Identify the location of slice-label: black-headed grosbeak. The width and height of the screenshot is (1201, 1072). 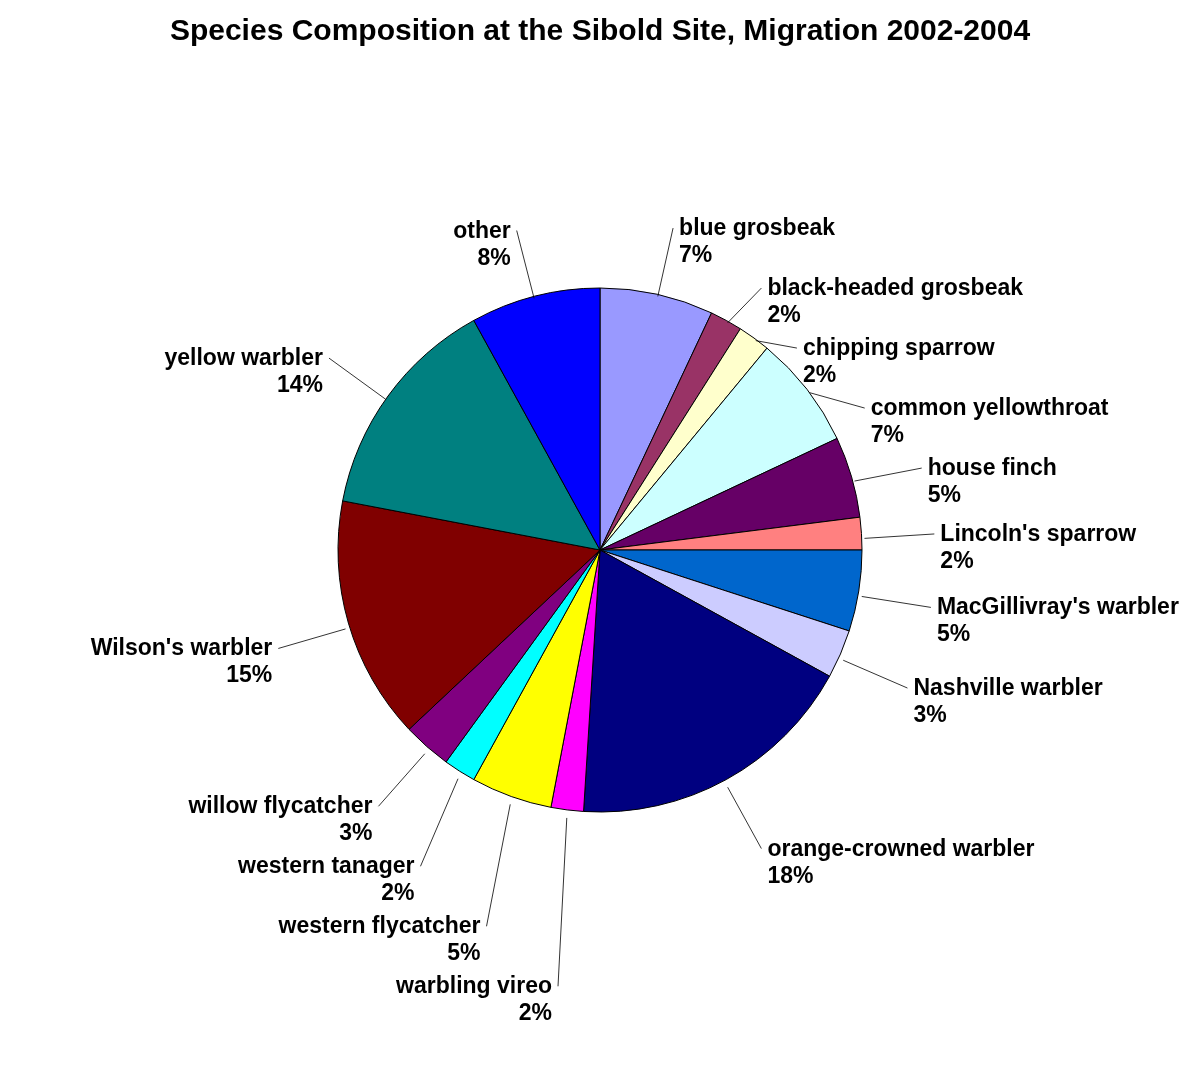
(895, 287).